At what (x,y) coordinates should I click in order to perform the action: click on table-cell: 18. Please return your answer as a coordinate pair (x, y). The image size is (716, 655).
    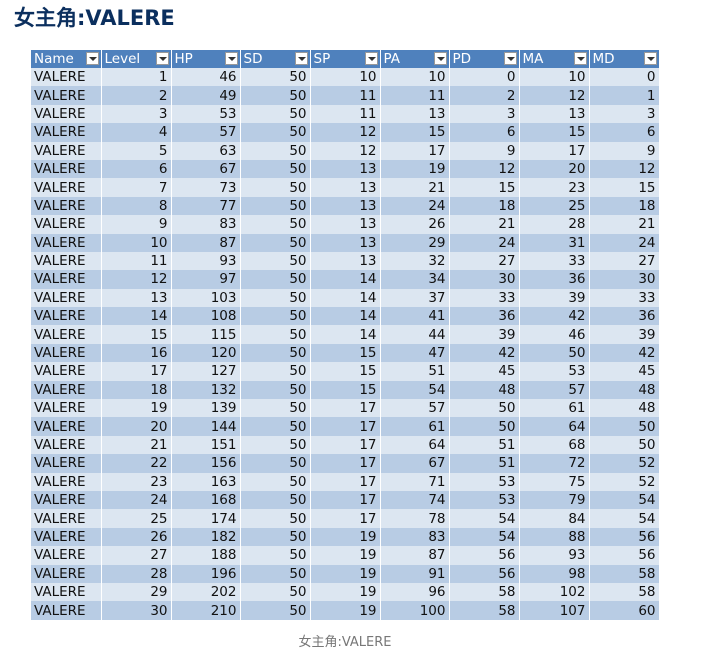
    Looking at the image, I should click on (624, 206).